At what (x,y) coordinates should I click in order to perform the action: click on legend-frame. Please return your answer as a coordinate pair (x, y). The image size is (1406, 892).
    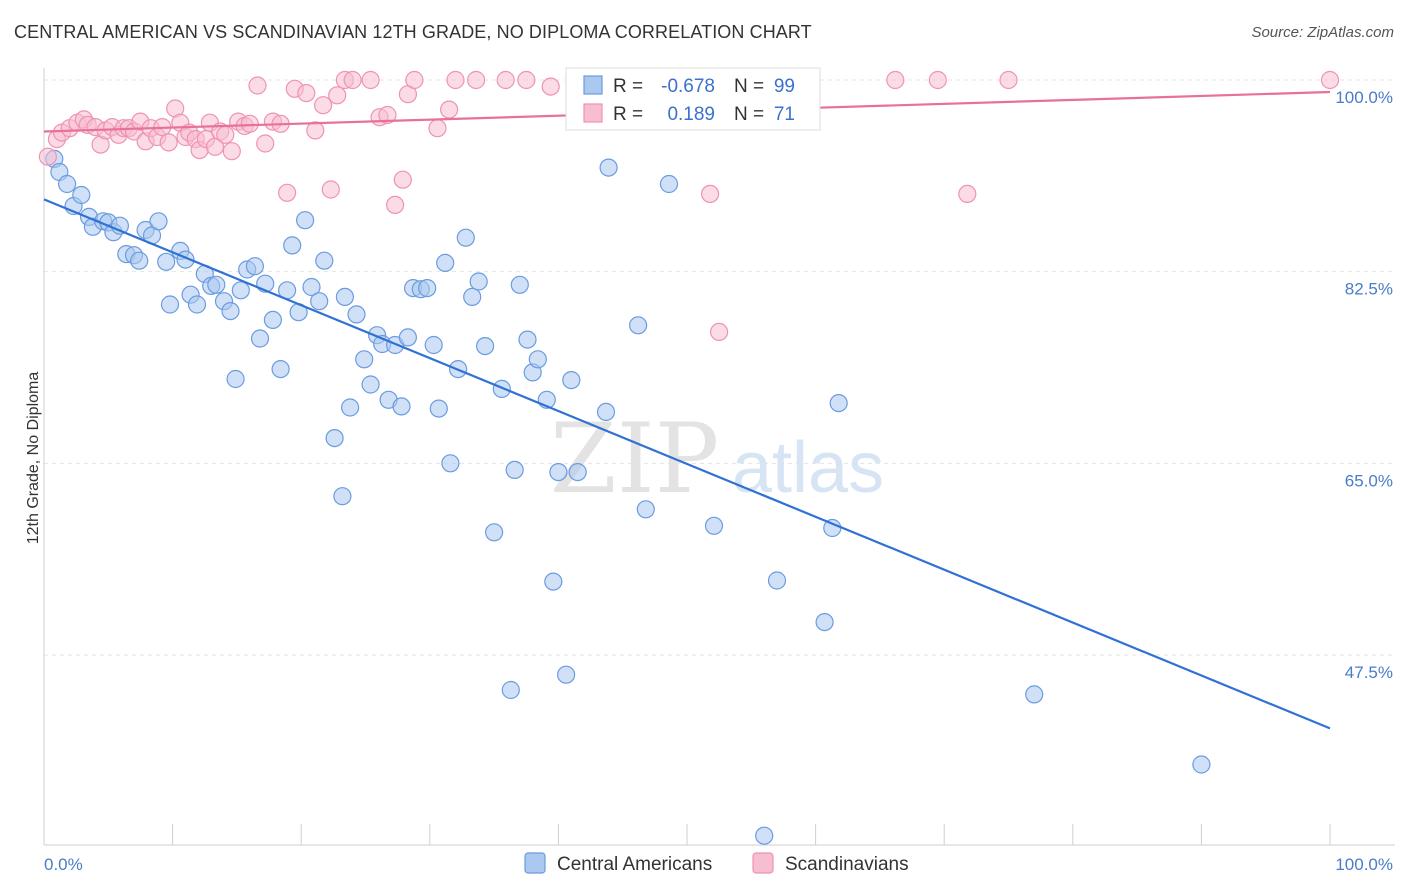
    Looking at the image, I should click on (693, 99).